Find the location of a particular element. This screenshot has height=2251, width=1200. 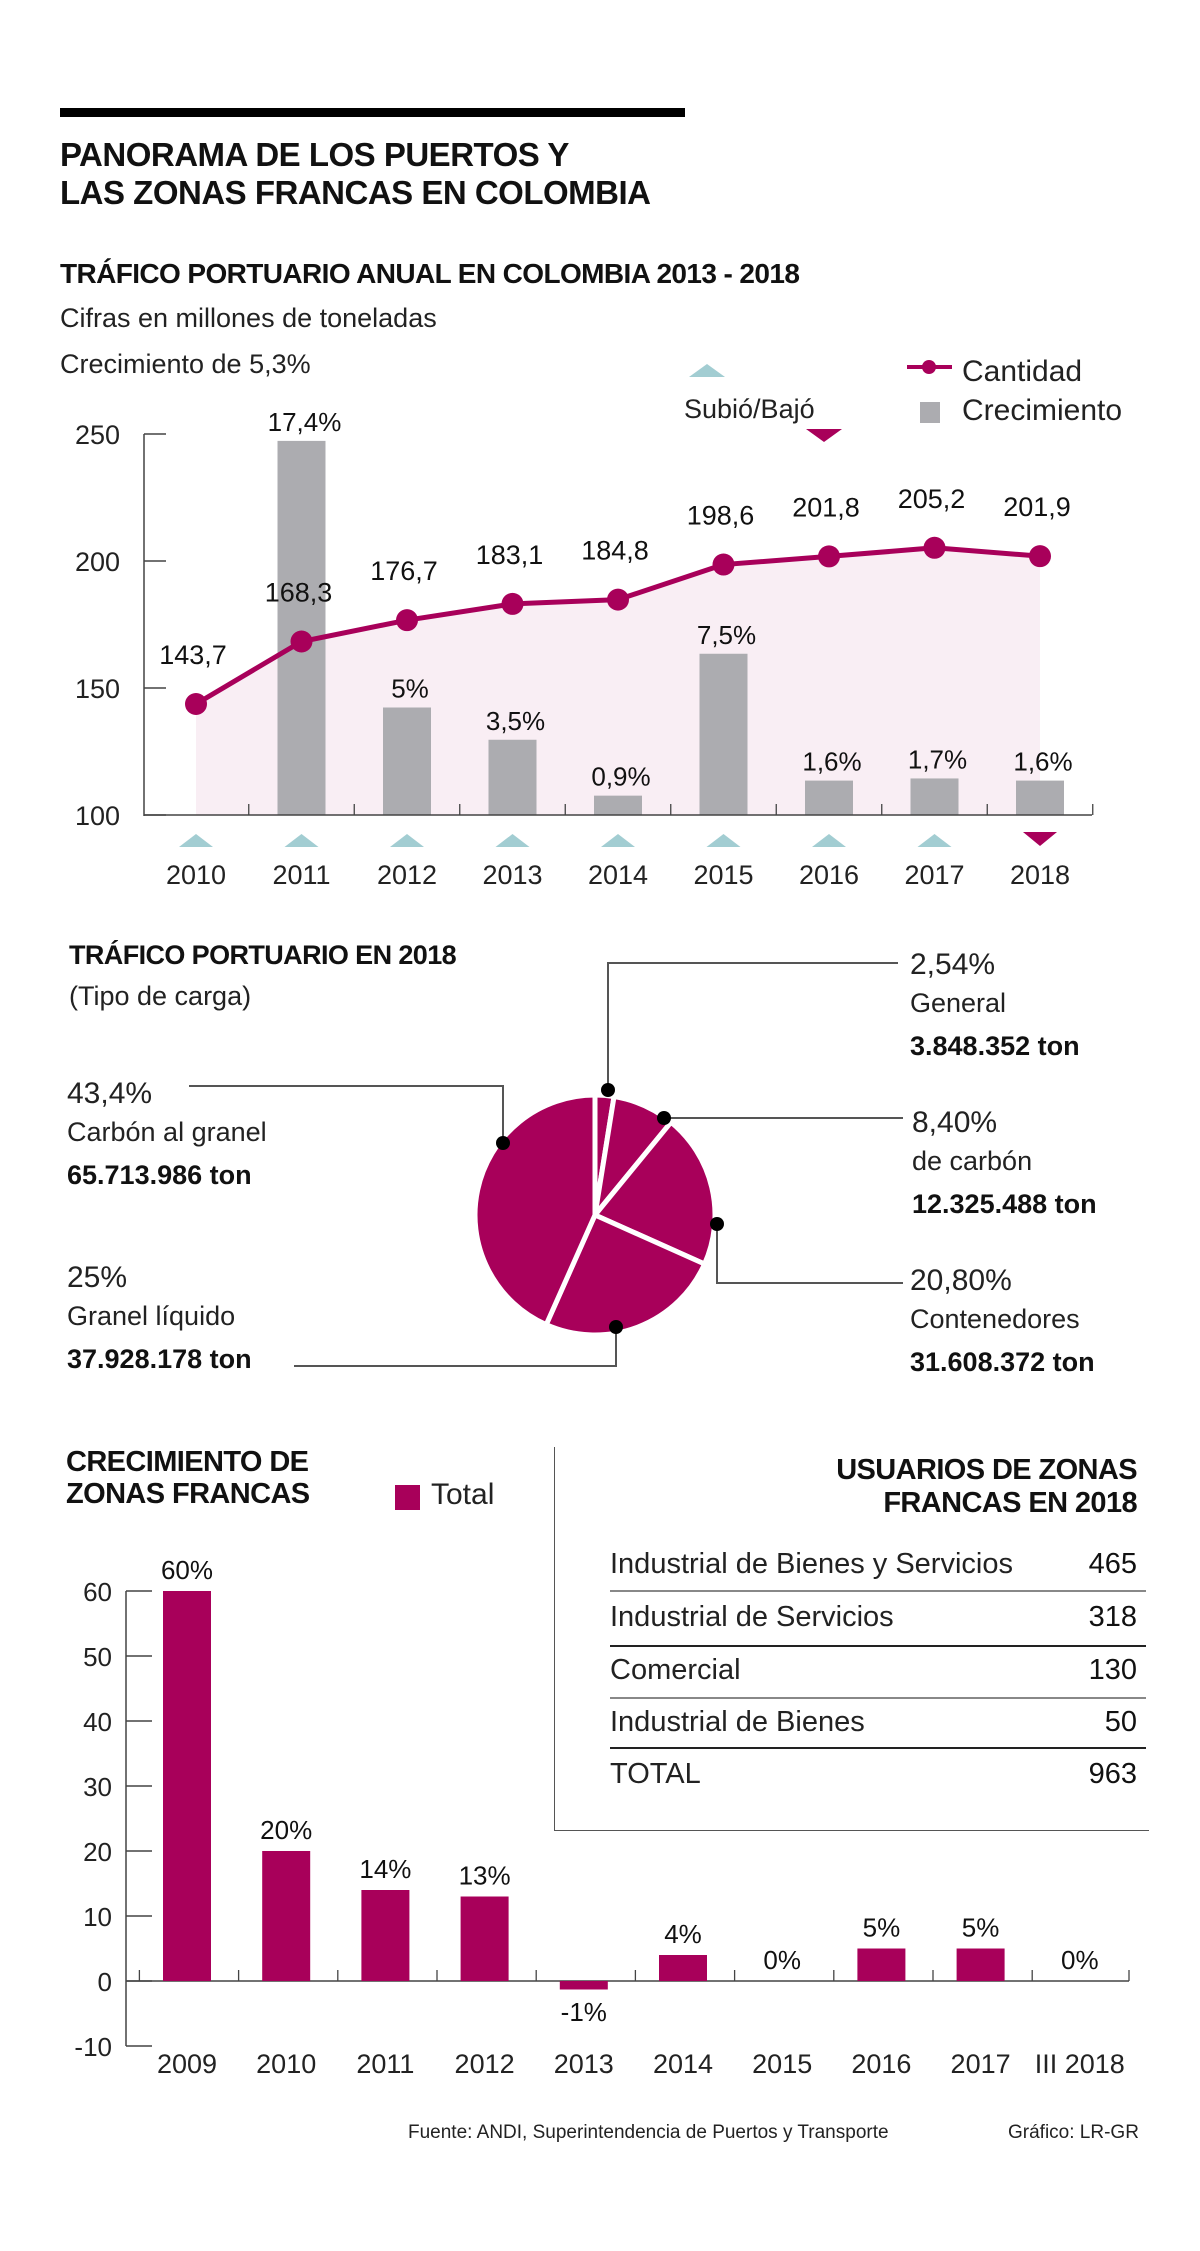

growth-bar-label: 5% is located at coordinates (410, 689).